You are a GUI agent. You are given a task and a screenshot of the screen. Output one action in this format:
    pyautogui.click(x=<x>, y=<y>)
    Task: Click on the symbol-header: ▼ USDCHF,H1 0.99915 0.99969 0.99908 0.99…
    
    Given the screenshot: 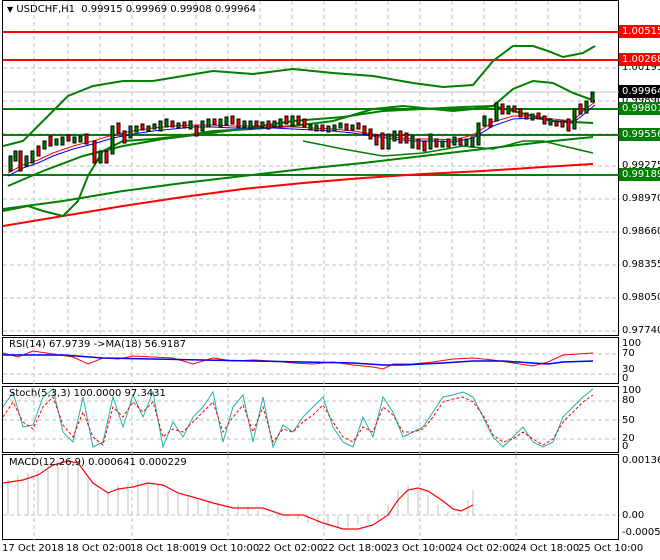 What is the action you would take?
    pyautogui.click(x=131, y=9)
    